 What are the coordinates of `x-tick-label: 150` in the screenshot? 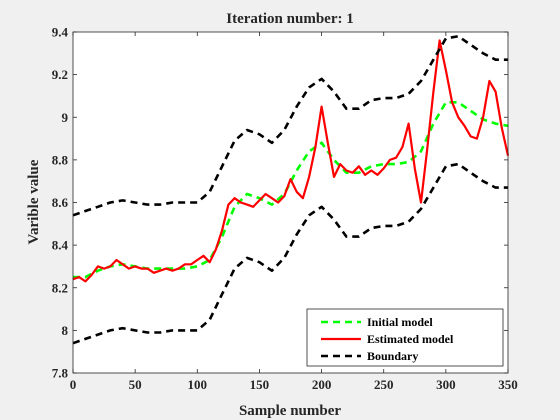 It's located at (260, 384).